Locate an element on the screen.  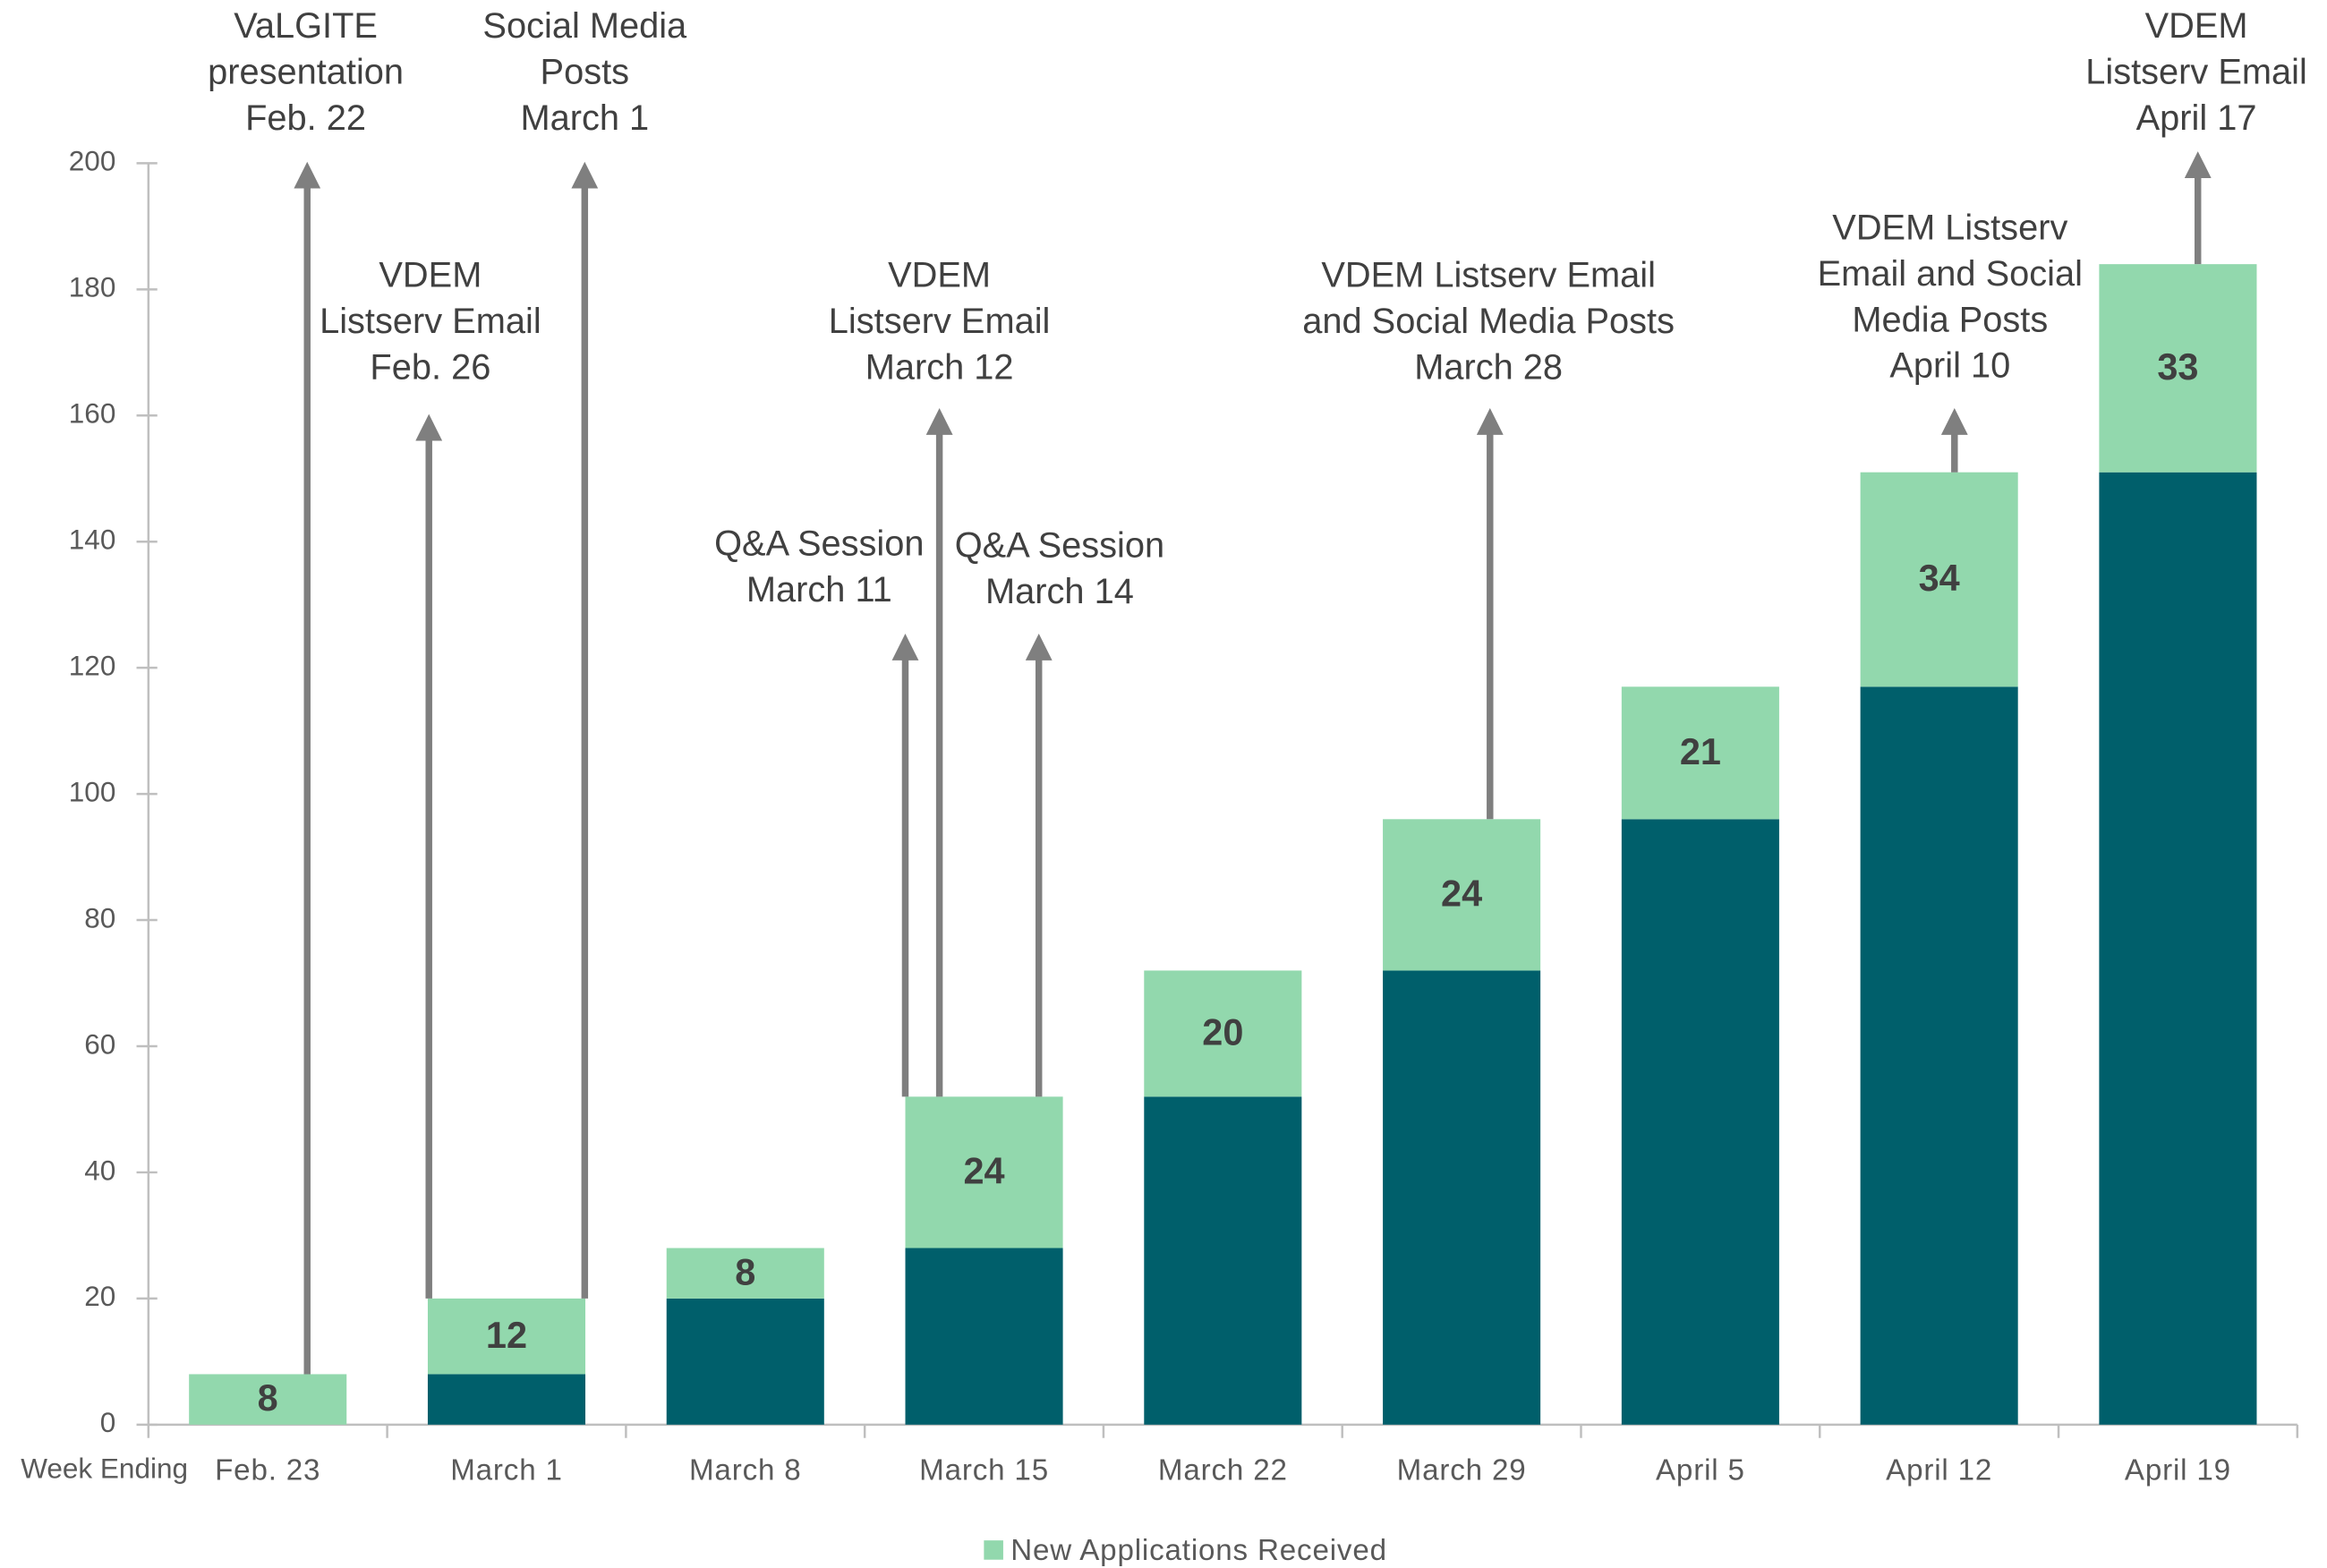
data-label: 21 is located at coordinates (1700, 751).